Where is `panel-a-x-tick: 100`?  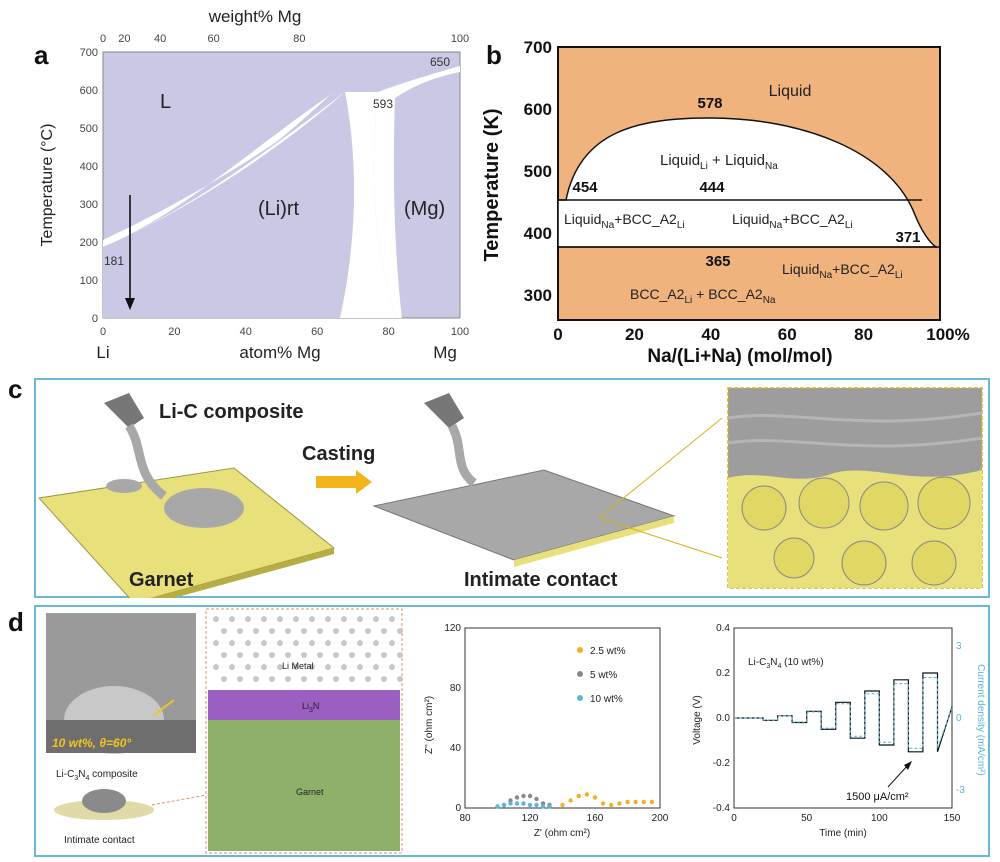
panel-a-x-tick: 100 is located at coordinates (460, 332).